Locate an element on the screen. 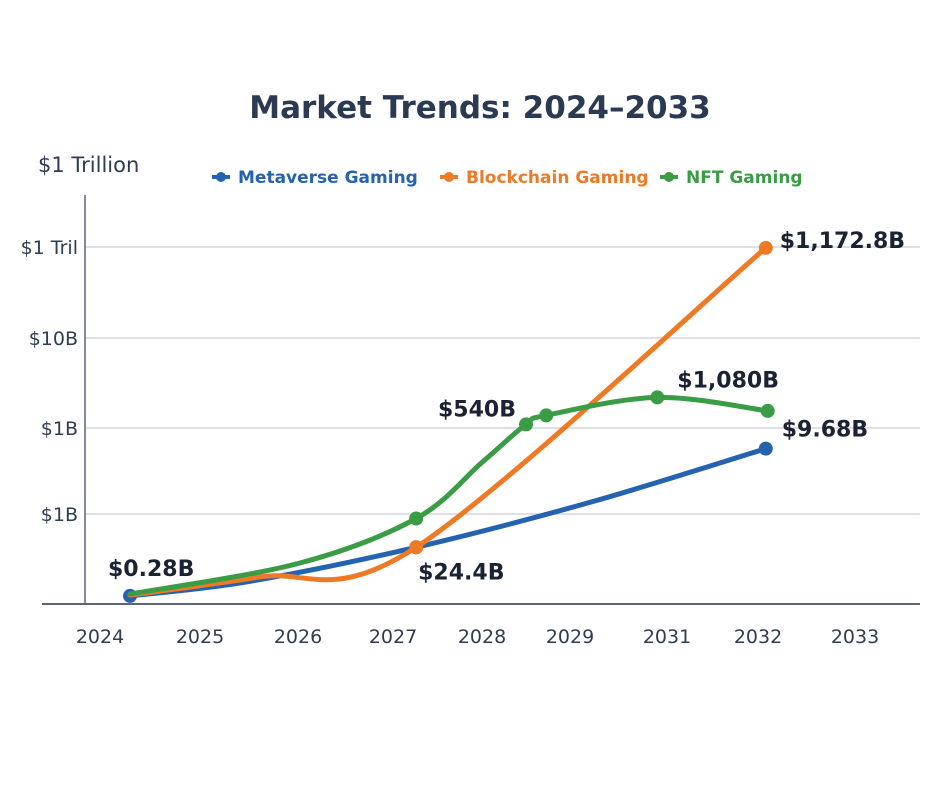 This screenshot has width=944, height=788. legend-entry: Metaverse Gaming is located at coordinates (328, 178).